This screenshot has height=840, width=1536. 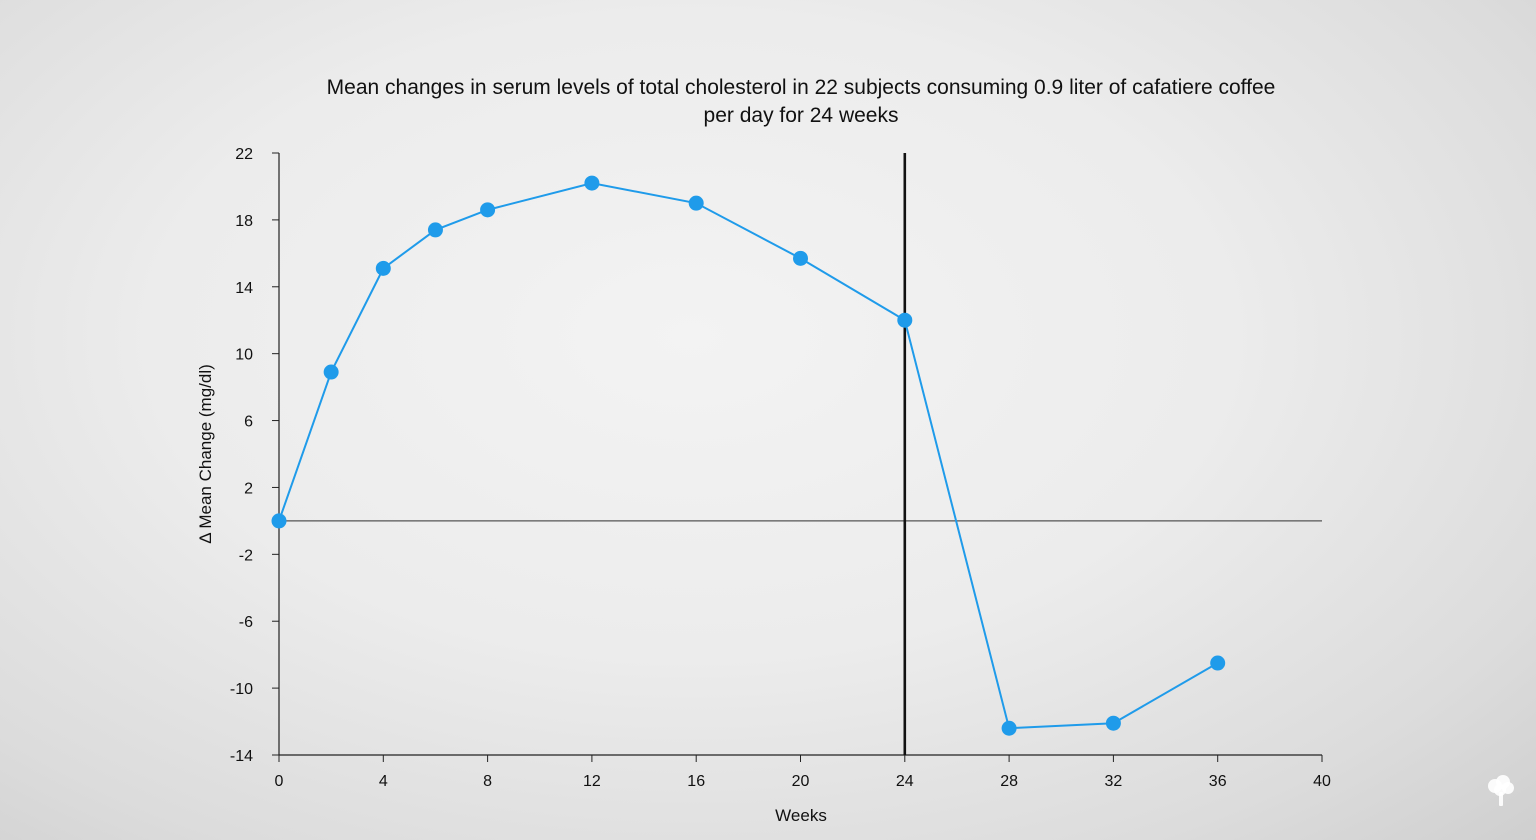 What do you see at coordinates (803, 772) in the screenshot?
I see `x-axis: 0 4 8 12 16 20 24 28 32 36 40` at bounding box center [803, 772].